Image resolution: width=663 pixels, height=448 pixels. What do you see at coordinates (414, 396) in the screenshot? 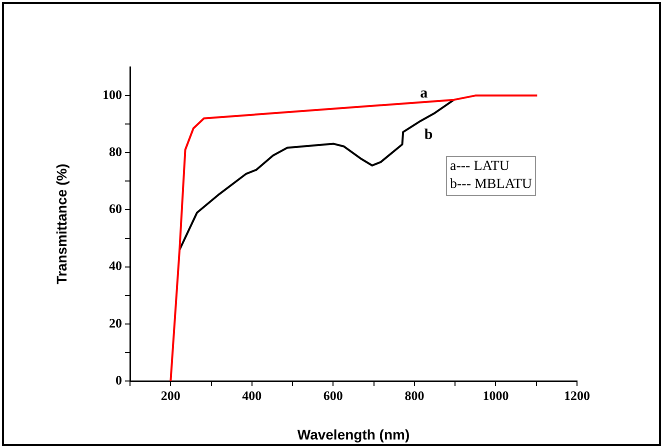
I see `x-tick-label: 800` at bounding box center [414, 396].